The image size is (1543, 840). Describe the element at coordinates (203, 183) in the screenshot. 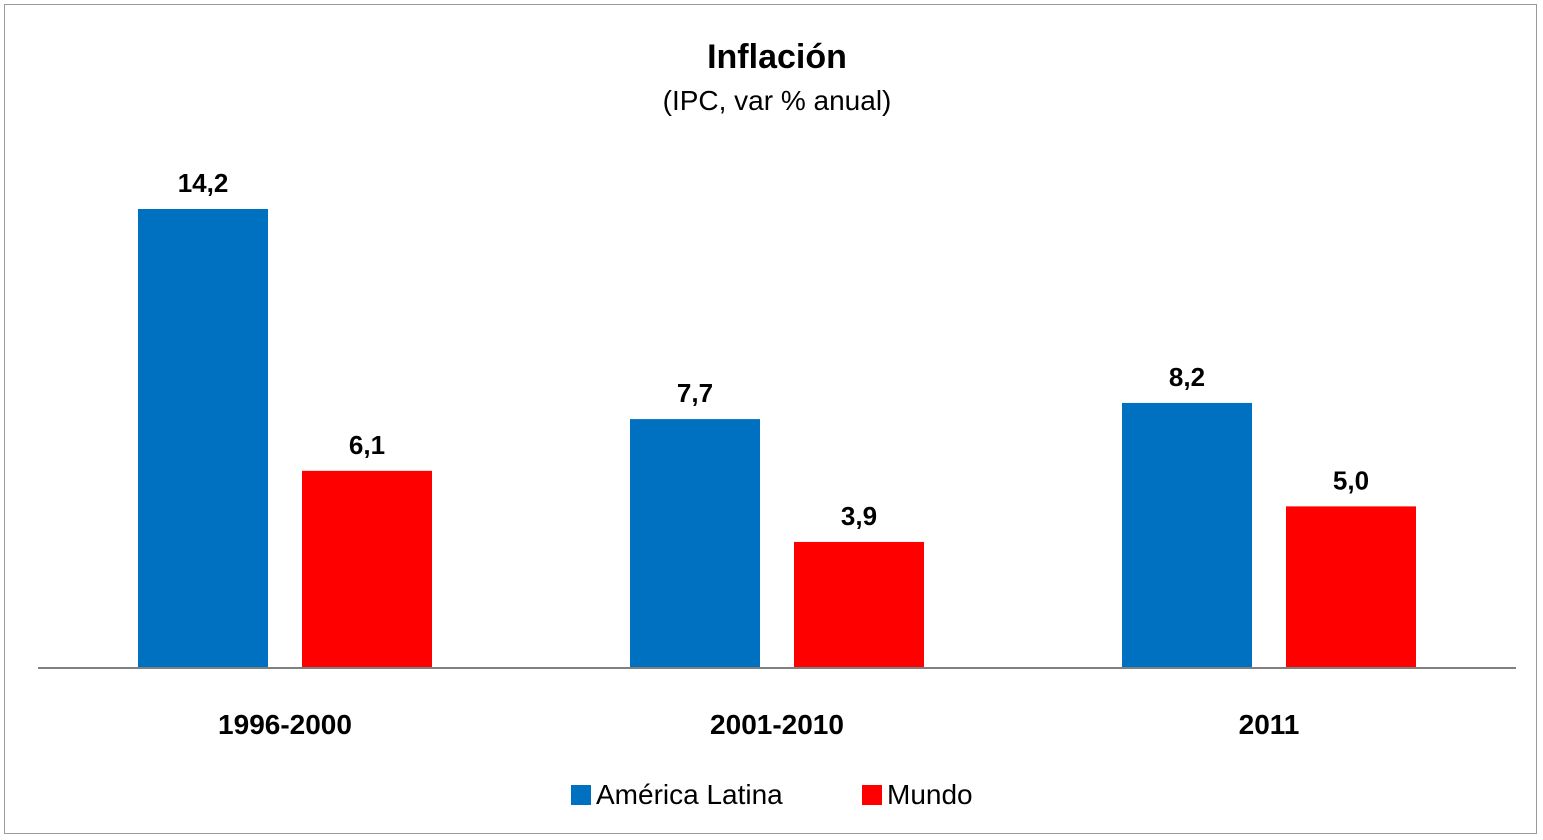

I see `data-label-america-latina-1996-2000: 14,2` at that location.